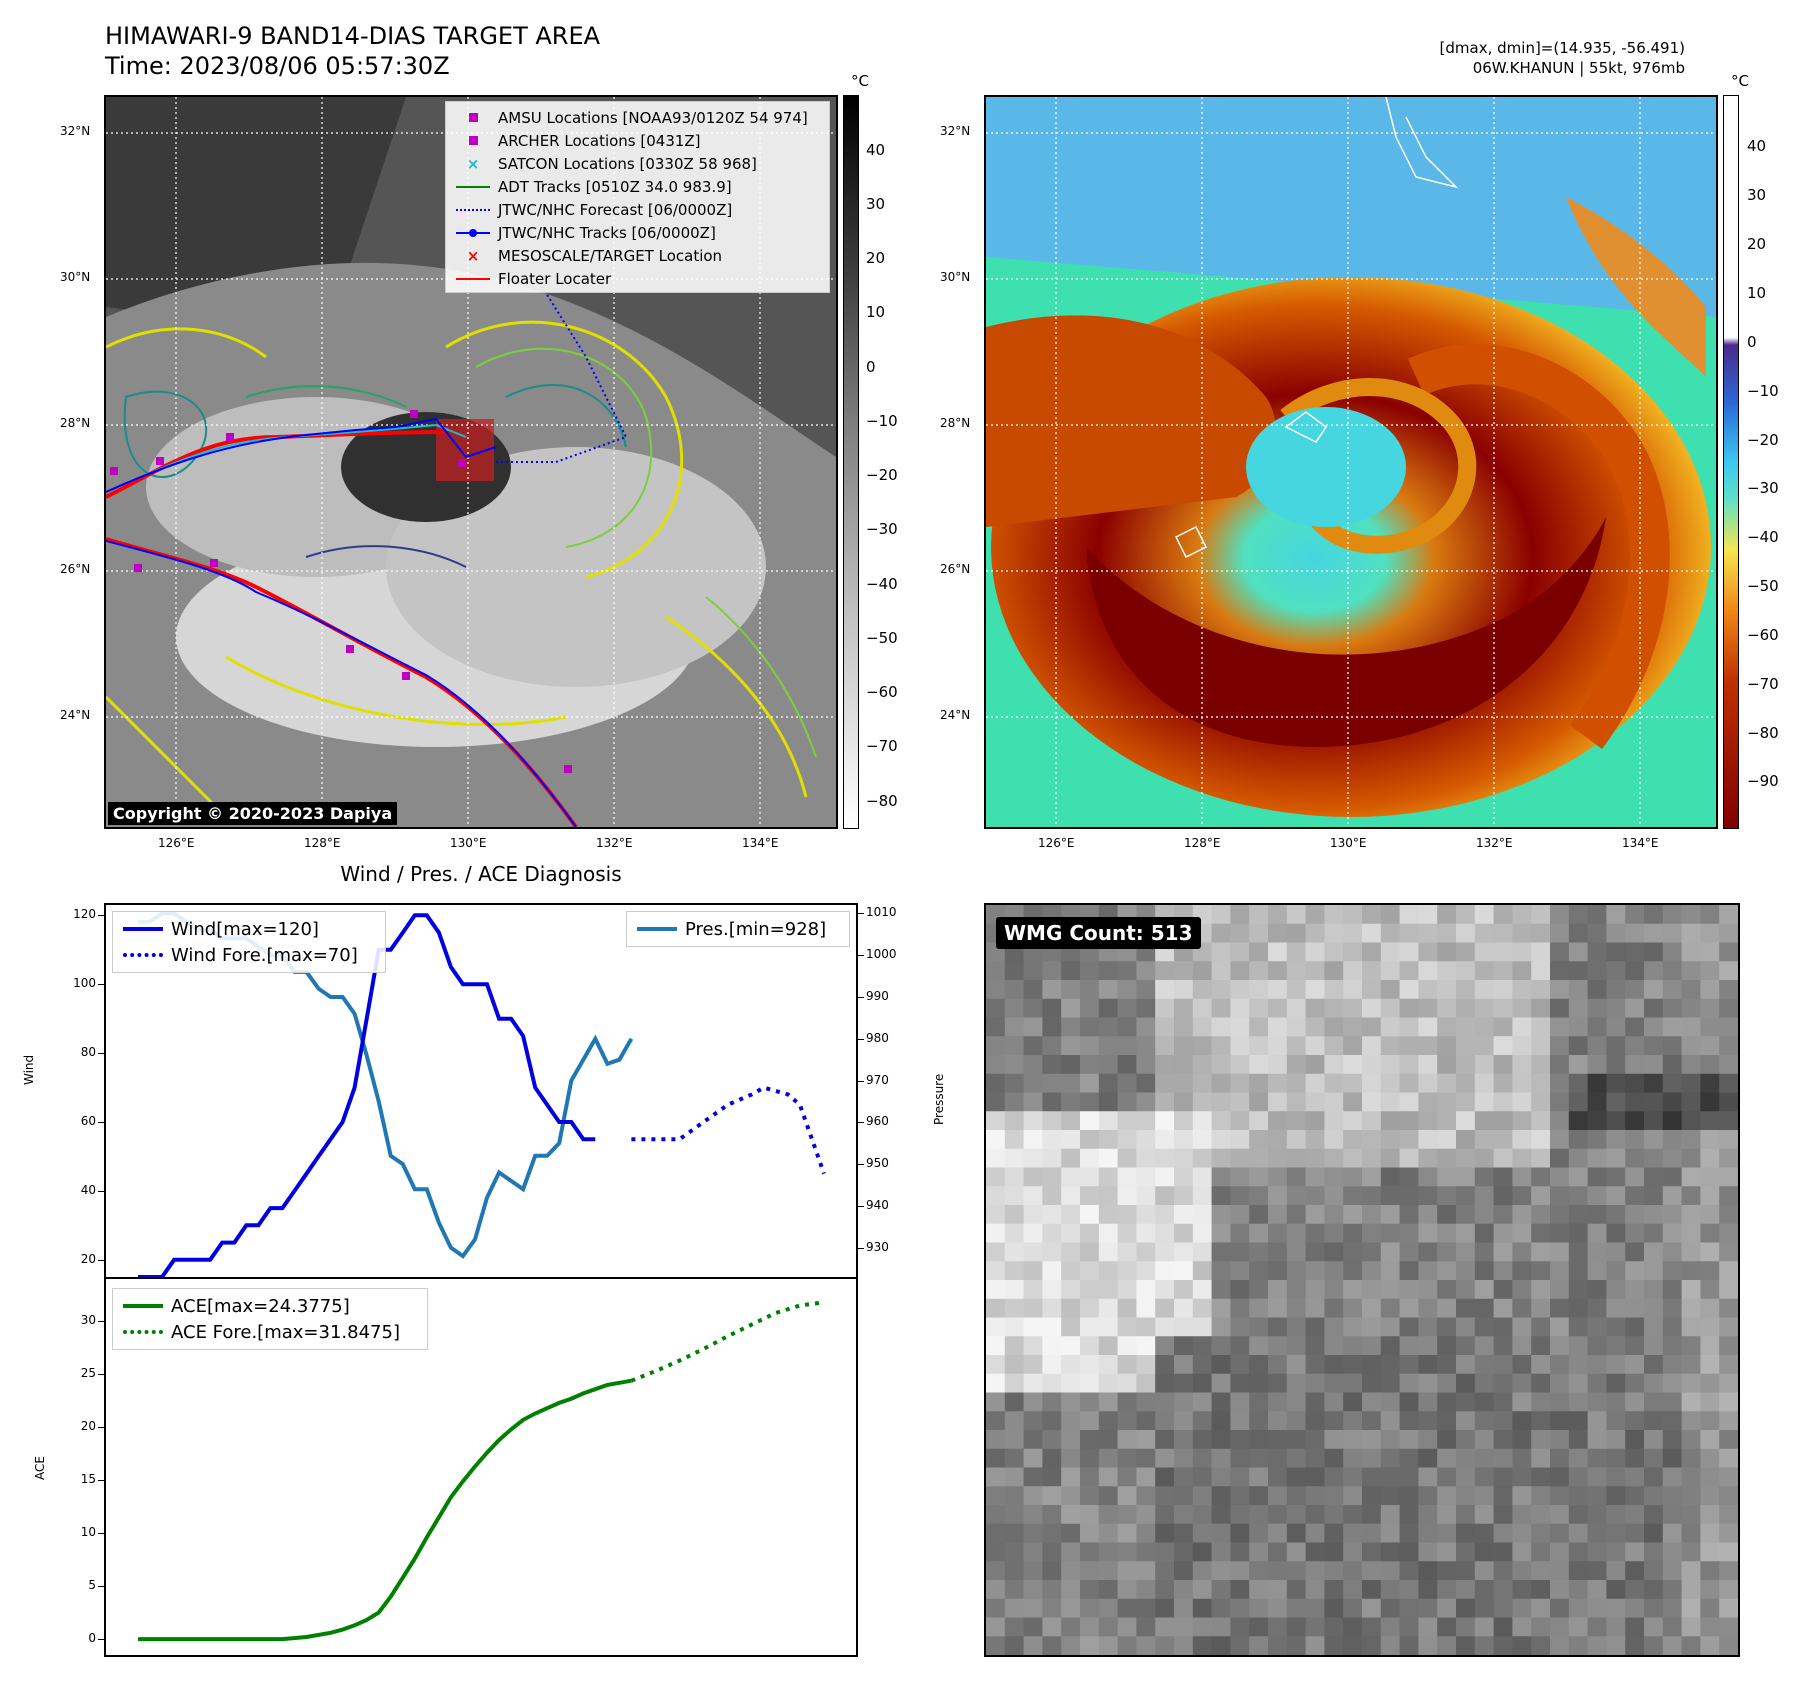  What do you see at coordinates (861, 1123) in the screenshot?
I see `pressure-y-tick-mark` at bounding box center [861, 1123].